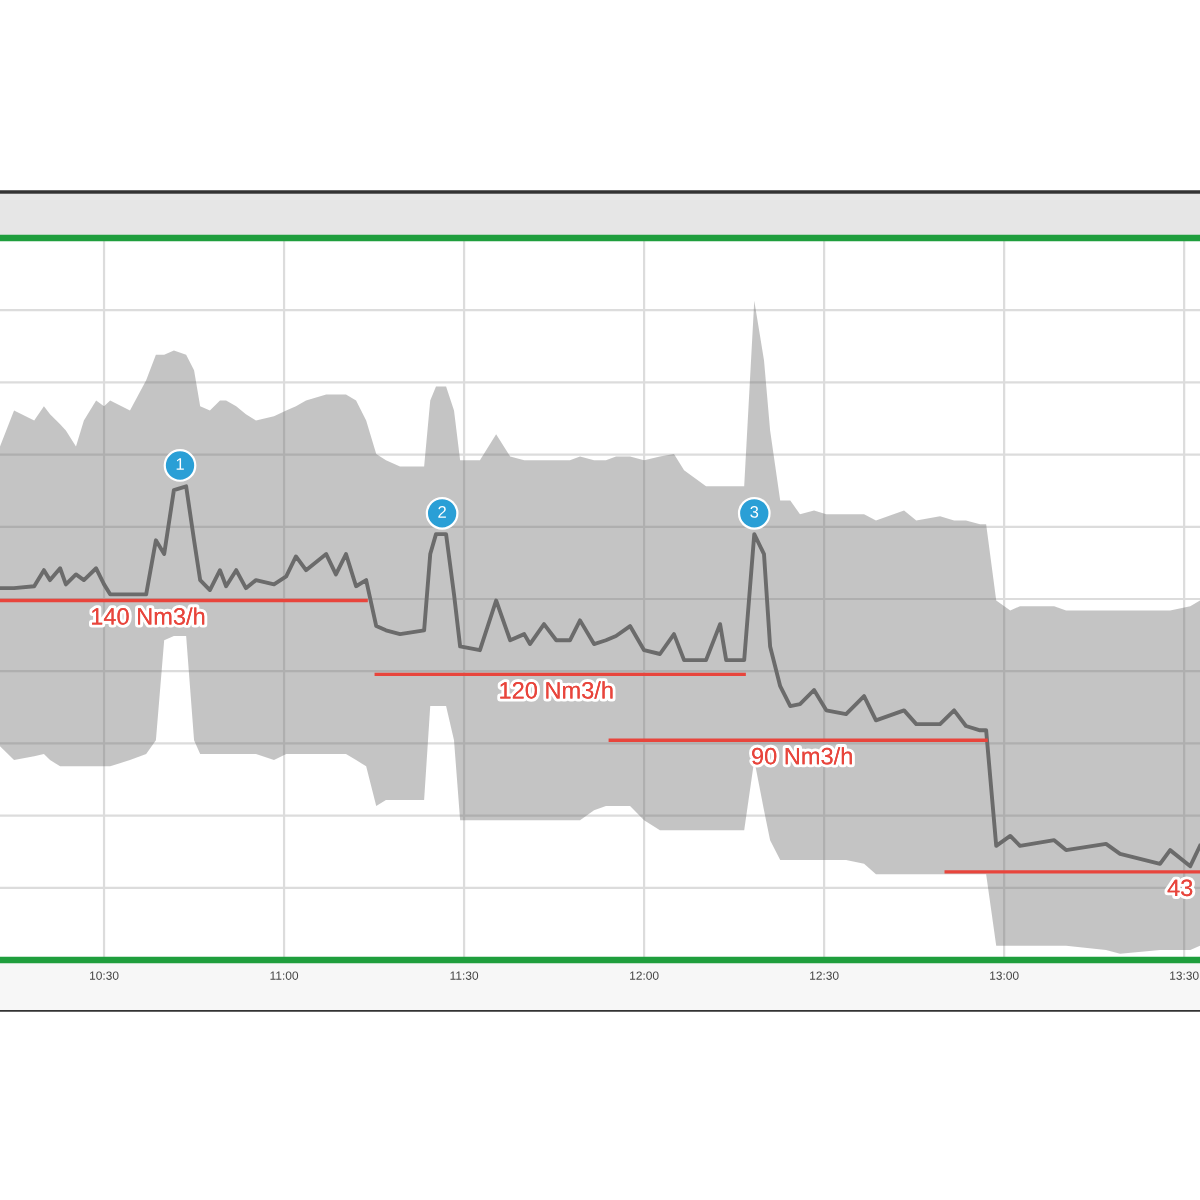  I want to click on annotation: 3, so click(754, 512).